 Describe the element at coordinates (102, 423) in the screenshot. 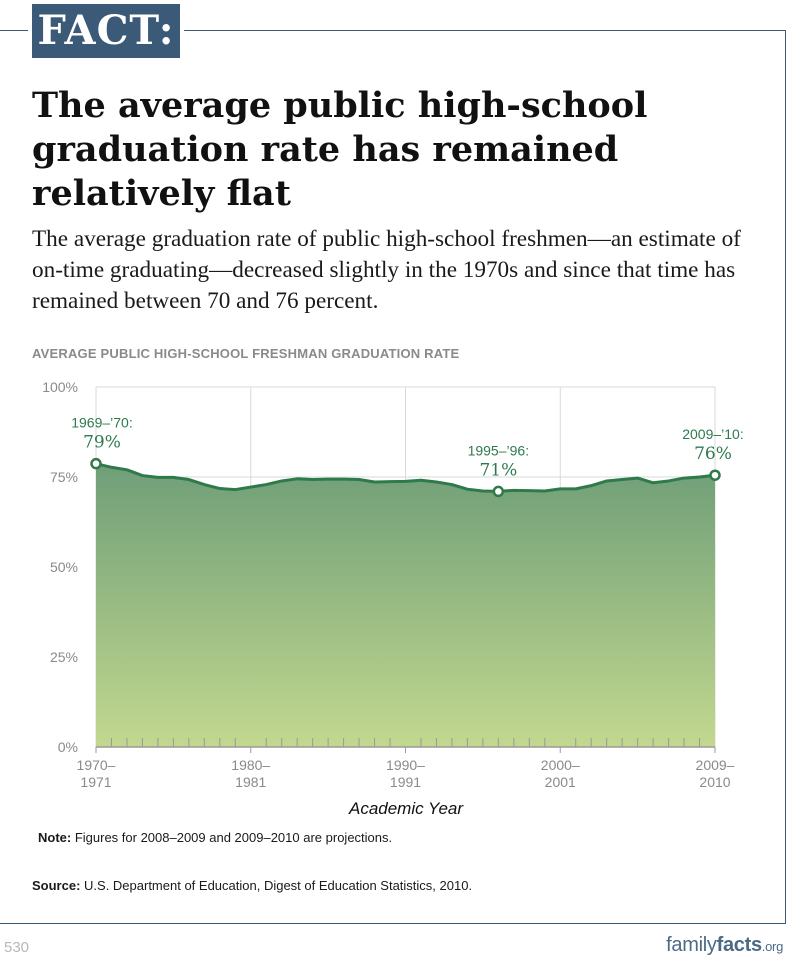

I see `annotation-label: 1969–’70:` at that location.